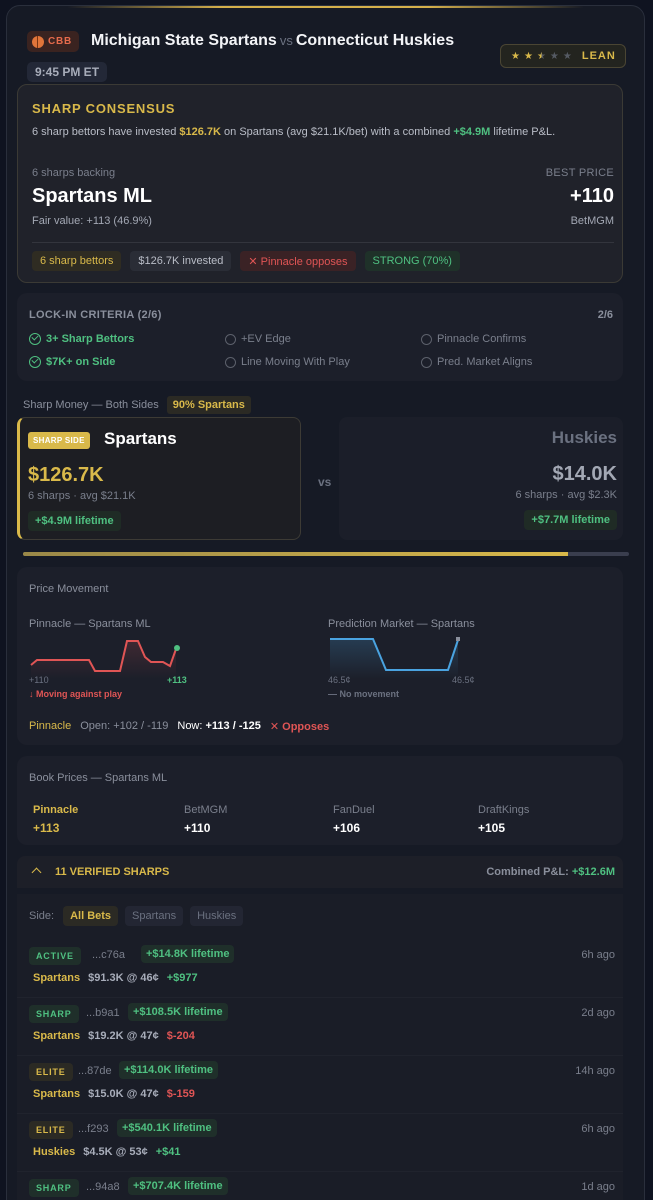 The width and height of the screenshot is (653, 1200). Describe the element at coordinates (74, 521) in the screenshot. I see `sharp-side-lifetime: +$4.9M lifetime` at that location.